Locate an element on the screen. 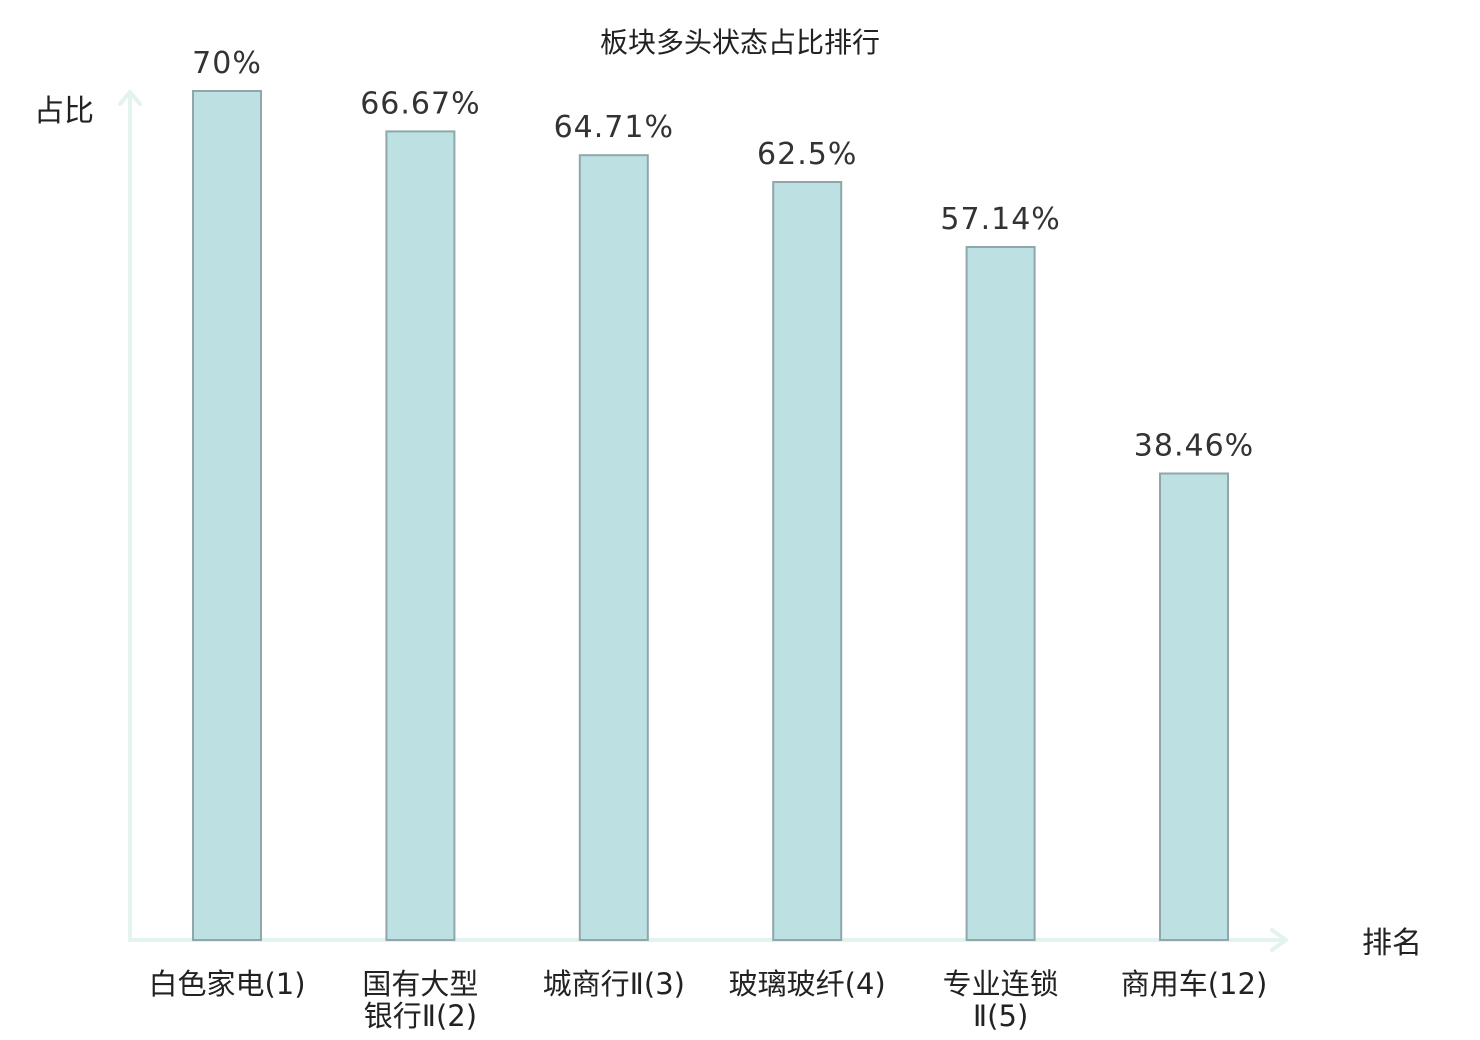 Image resolution: width=1480 pixels, height=1040 pixels. bar-value-label-2: 66.67% is located at coordinates (420, 103).